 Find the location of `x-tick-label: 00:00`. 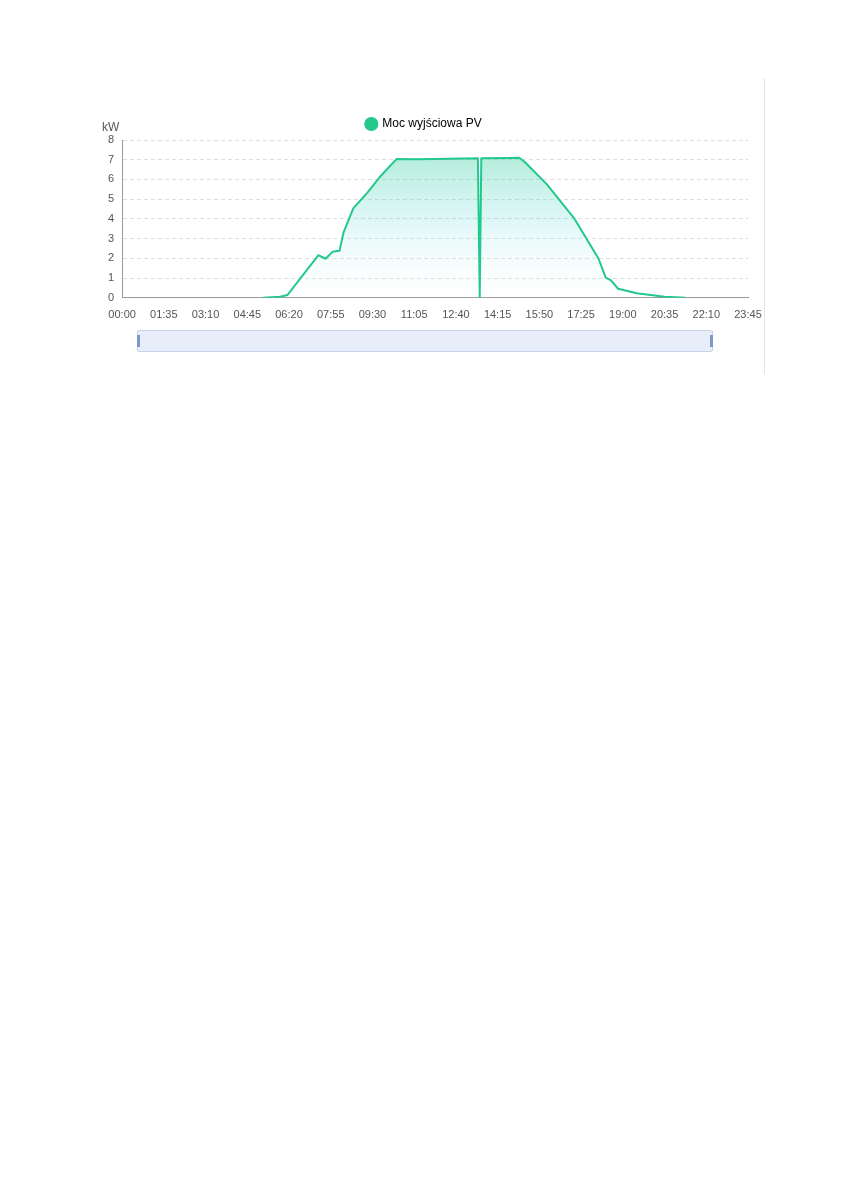

x-tick-label: 00:00 is located at coordinates (122, 314).